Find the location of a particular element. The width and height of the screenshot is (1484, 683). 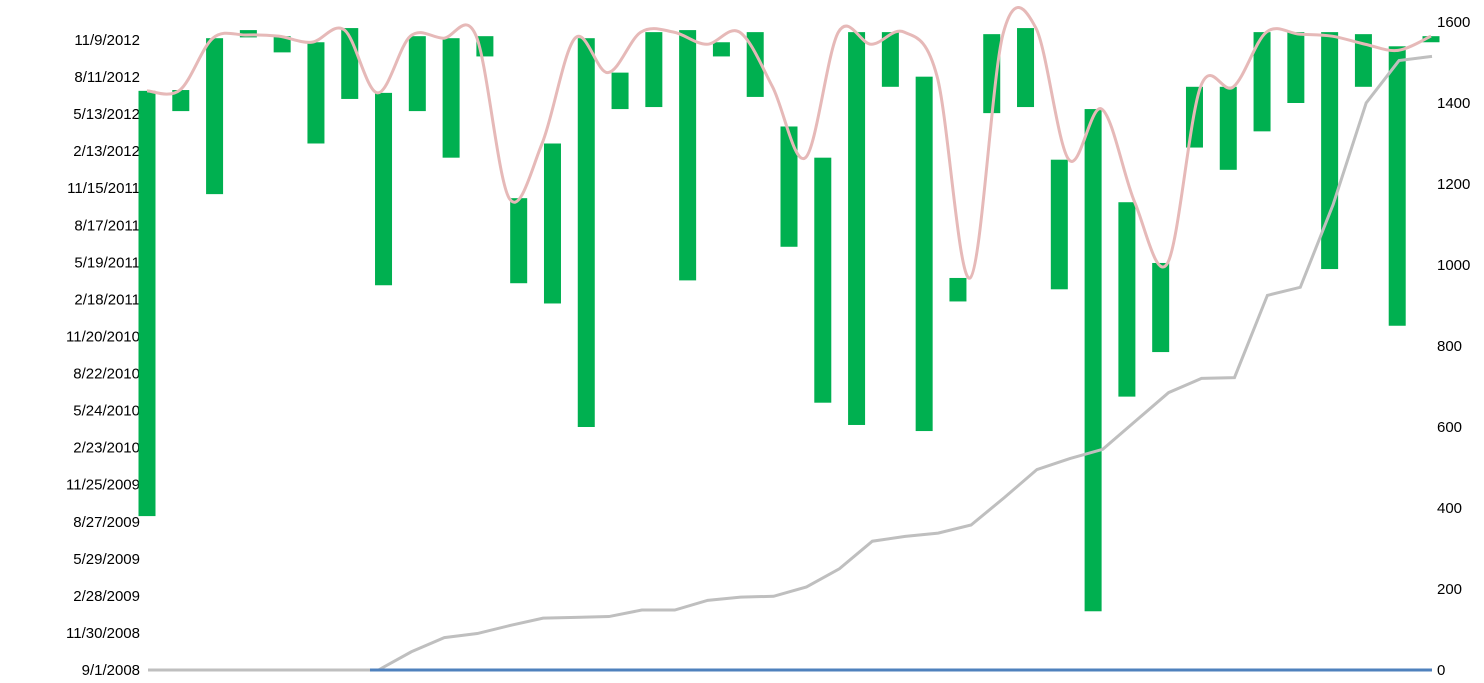

left-axis-tick-label: 11/20/2010 is located at coordinates (103, 336).